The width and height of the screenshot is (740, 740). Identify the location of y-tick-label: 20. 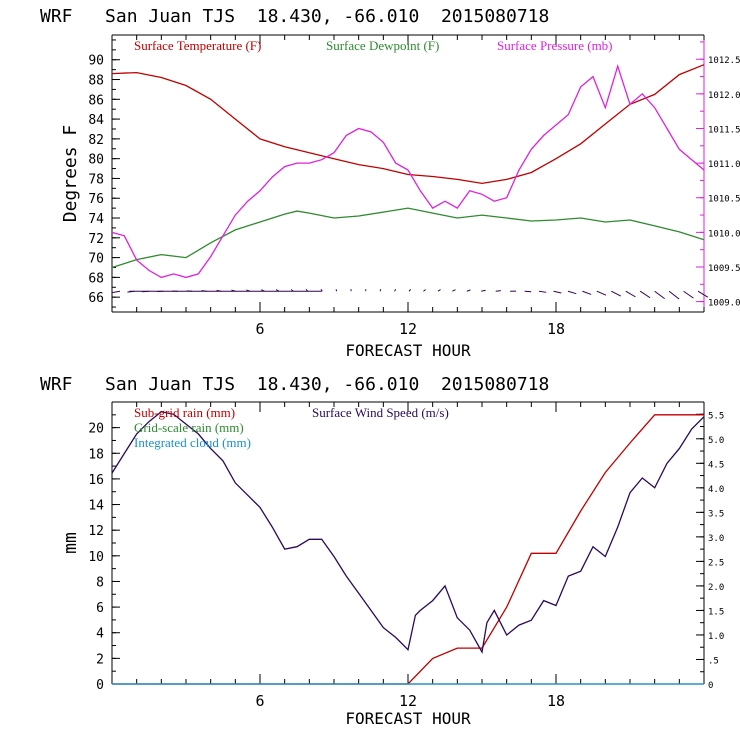
(96, 429).